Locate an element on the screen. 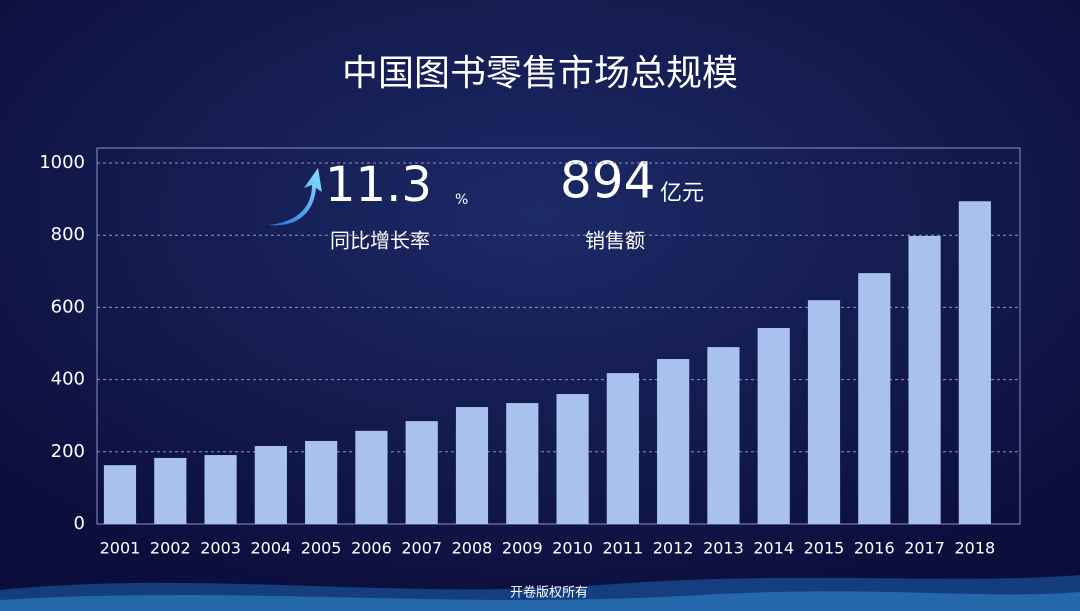 The image size is (1080, 611). x-tick-label: 2014 is located at coordinates (773, 548).